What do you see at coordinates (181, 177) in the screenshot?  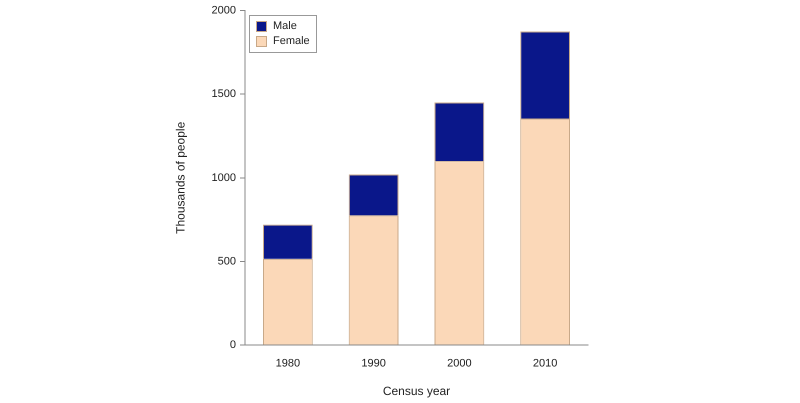 I see `y-axis-title: Thousands of people` at bounding box center [181, 177].